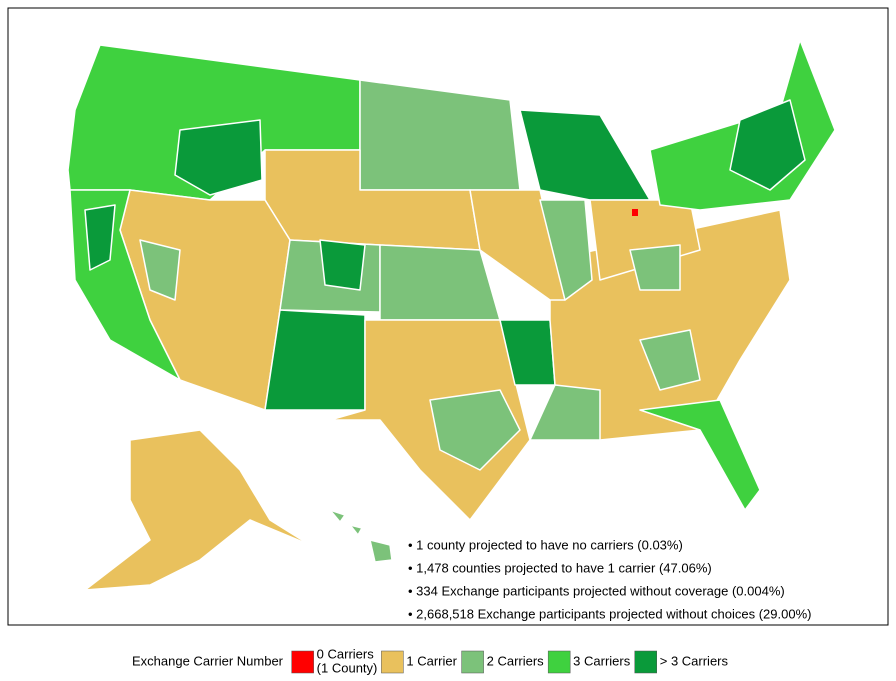 The image size is (896, 681). I want to click on legend-label: 1 Carrier, so click(431, 660).